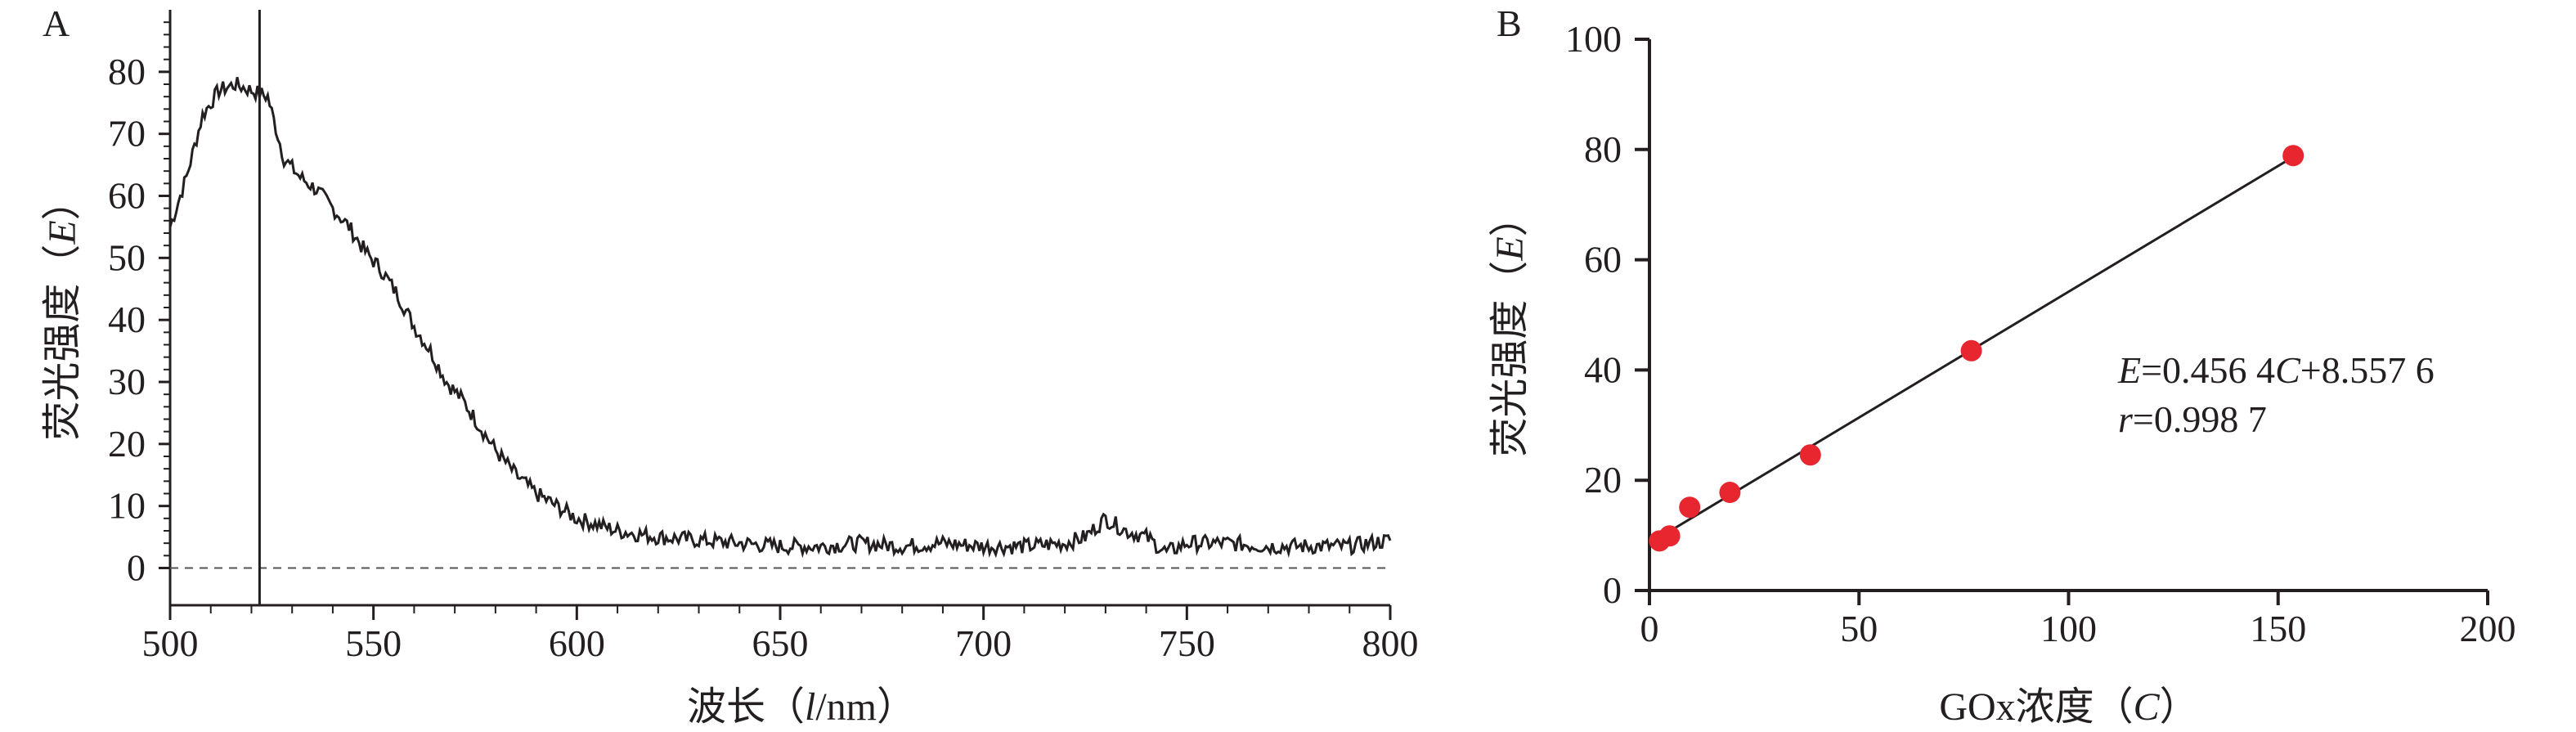 Image resolution: width=2576 pixels, height=732 pixels. I want to click on panel-b-y-tick-label: 40, so click(1603, 369).